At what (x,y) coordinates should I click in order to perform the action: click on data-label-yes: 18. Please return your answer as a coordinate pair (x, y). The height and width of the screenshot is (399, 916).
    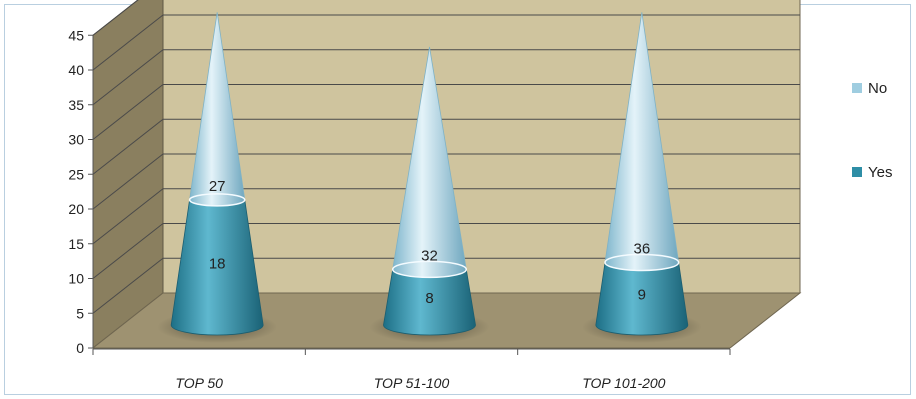
    Looking at the image, I should click on (217, 263).